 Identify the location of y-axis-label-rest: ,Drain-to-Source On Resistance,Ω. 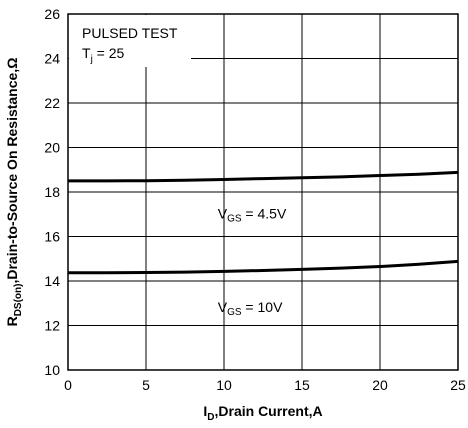
(12, 171).